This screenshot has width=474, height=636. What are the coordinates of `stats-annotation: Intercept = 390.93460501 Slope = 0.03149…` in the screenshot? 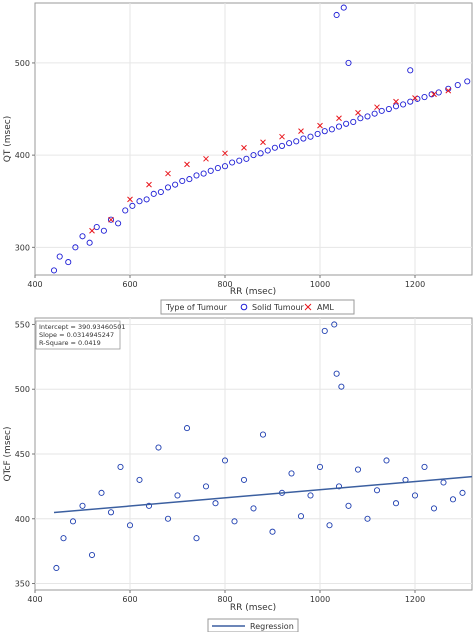 It's located at (80, 335).